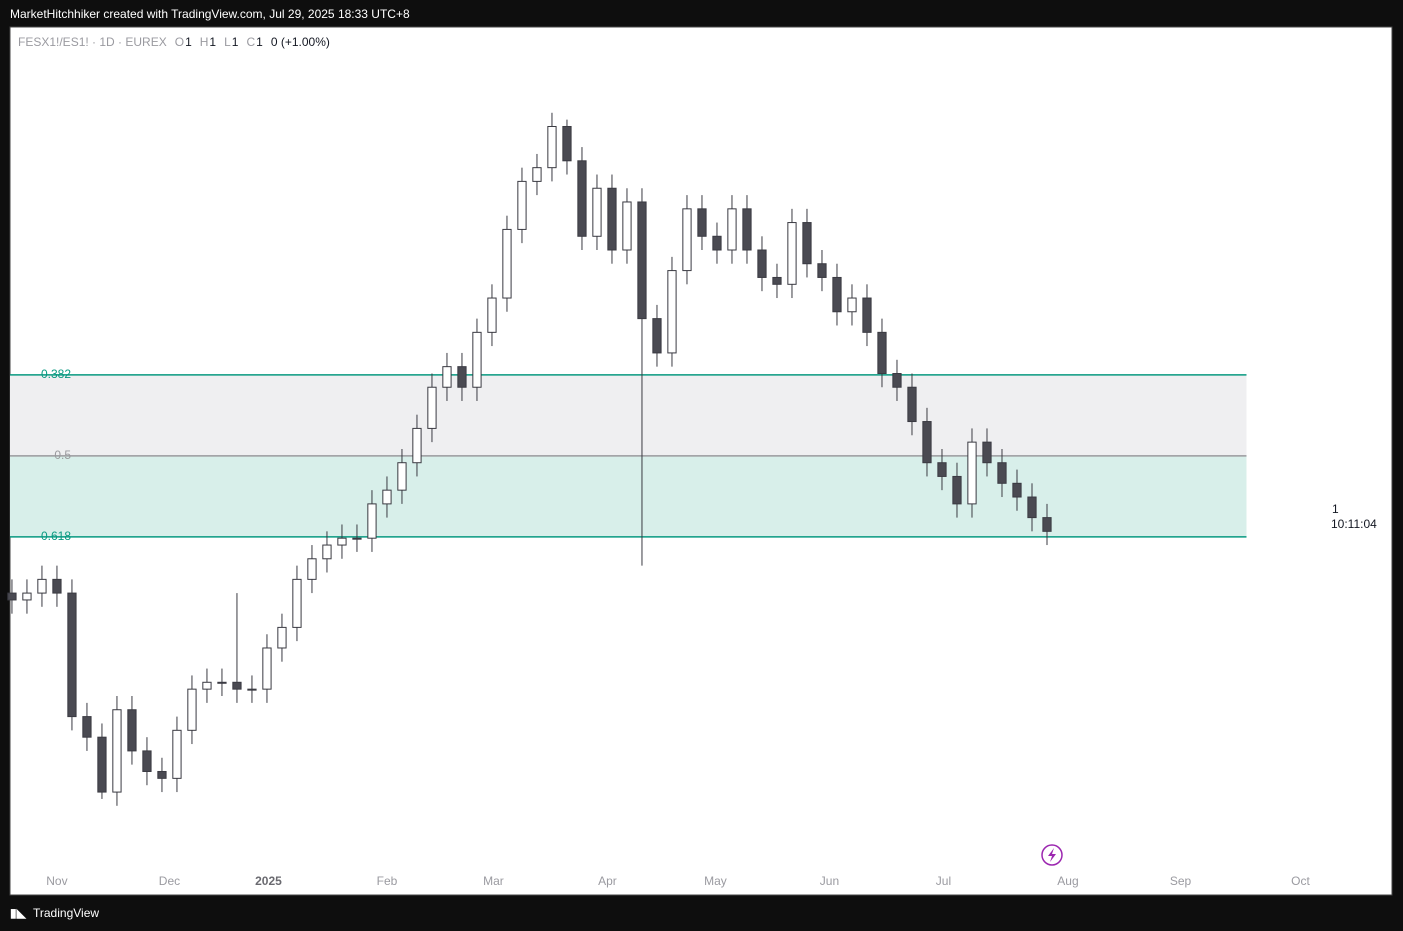 The width and height of the screenshot is (1403, 931). What do you see at coordinates (1354, 524) in the screenshot?
I see `countdown: 10:11:04` at bounding box center [1354, 524].